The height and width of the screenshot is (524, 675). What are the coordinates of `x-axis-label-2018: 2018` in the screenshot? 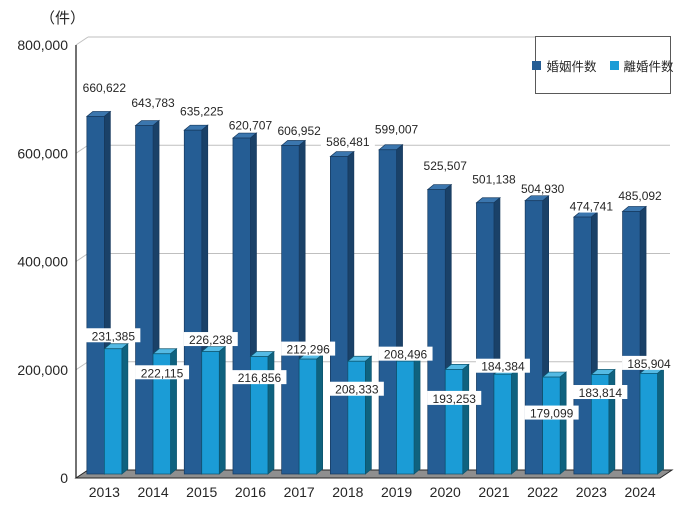 It's located at (347, 492).